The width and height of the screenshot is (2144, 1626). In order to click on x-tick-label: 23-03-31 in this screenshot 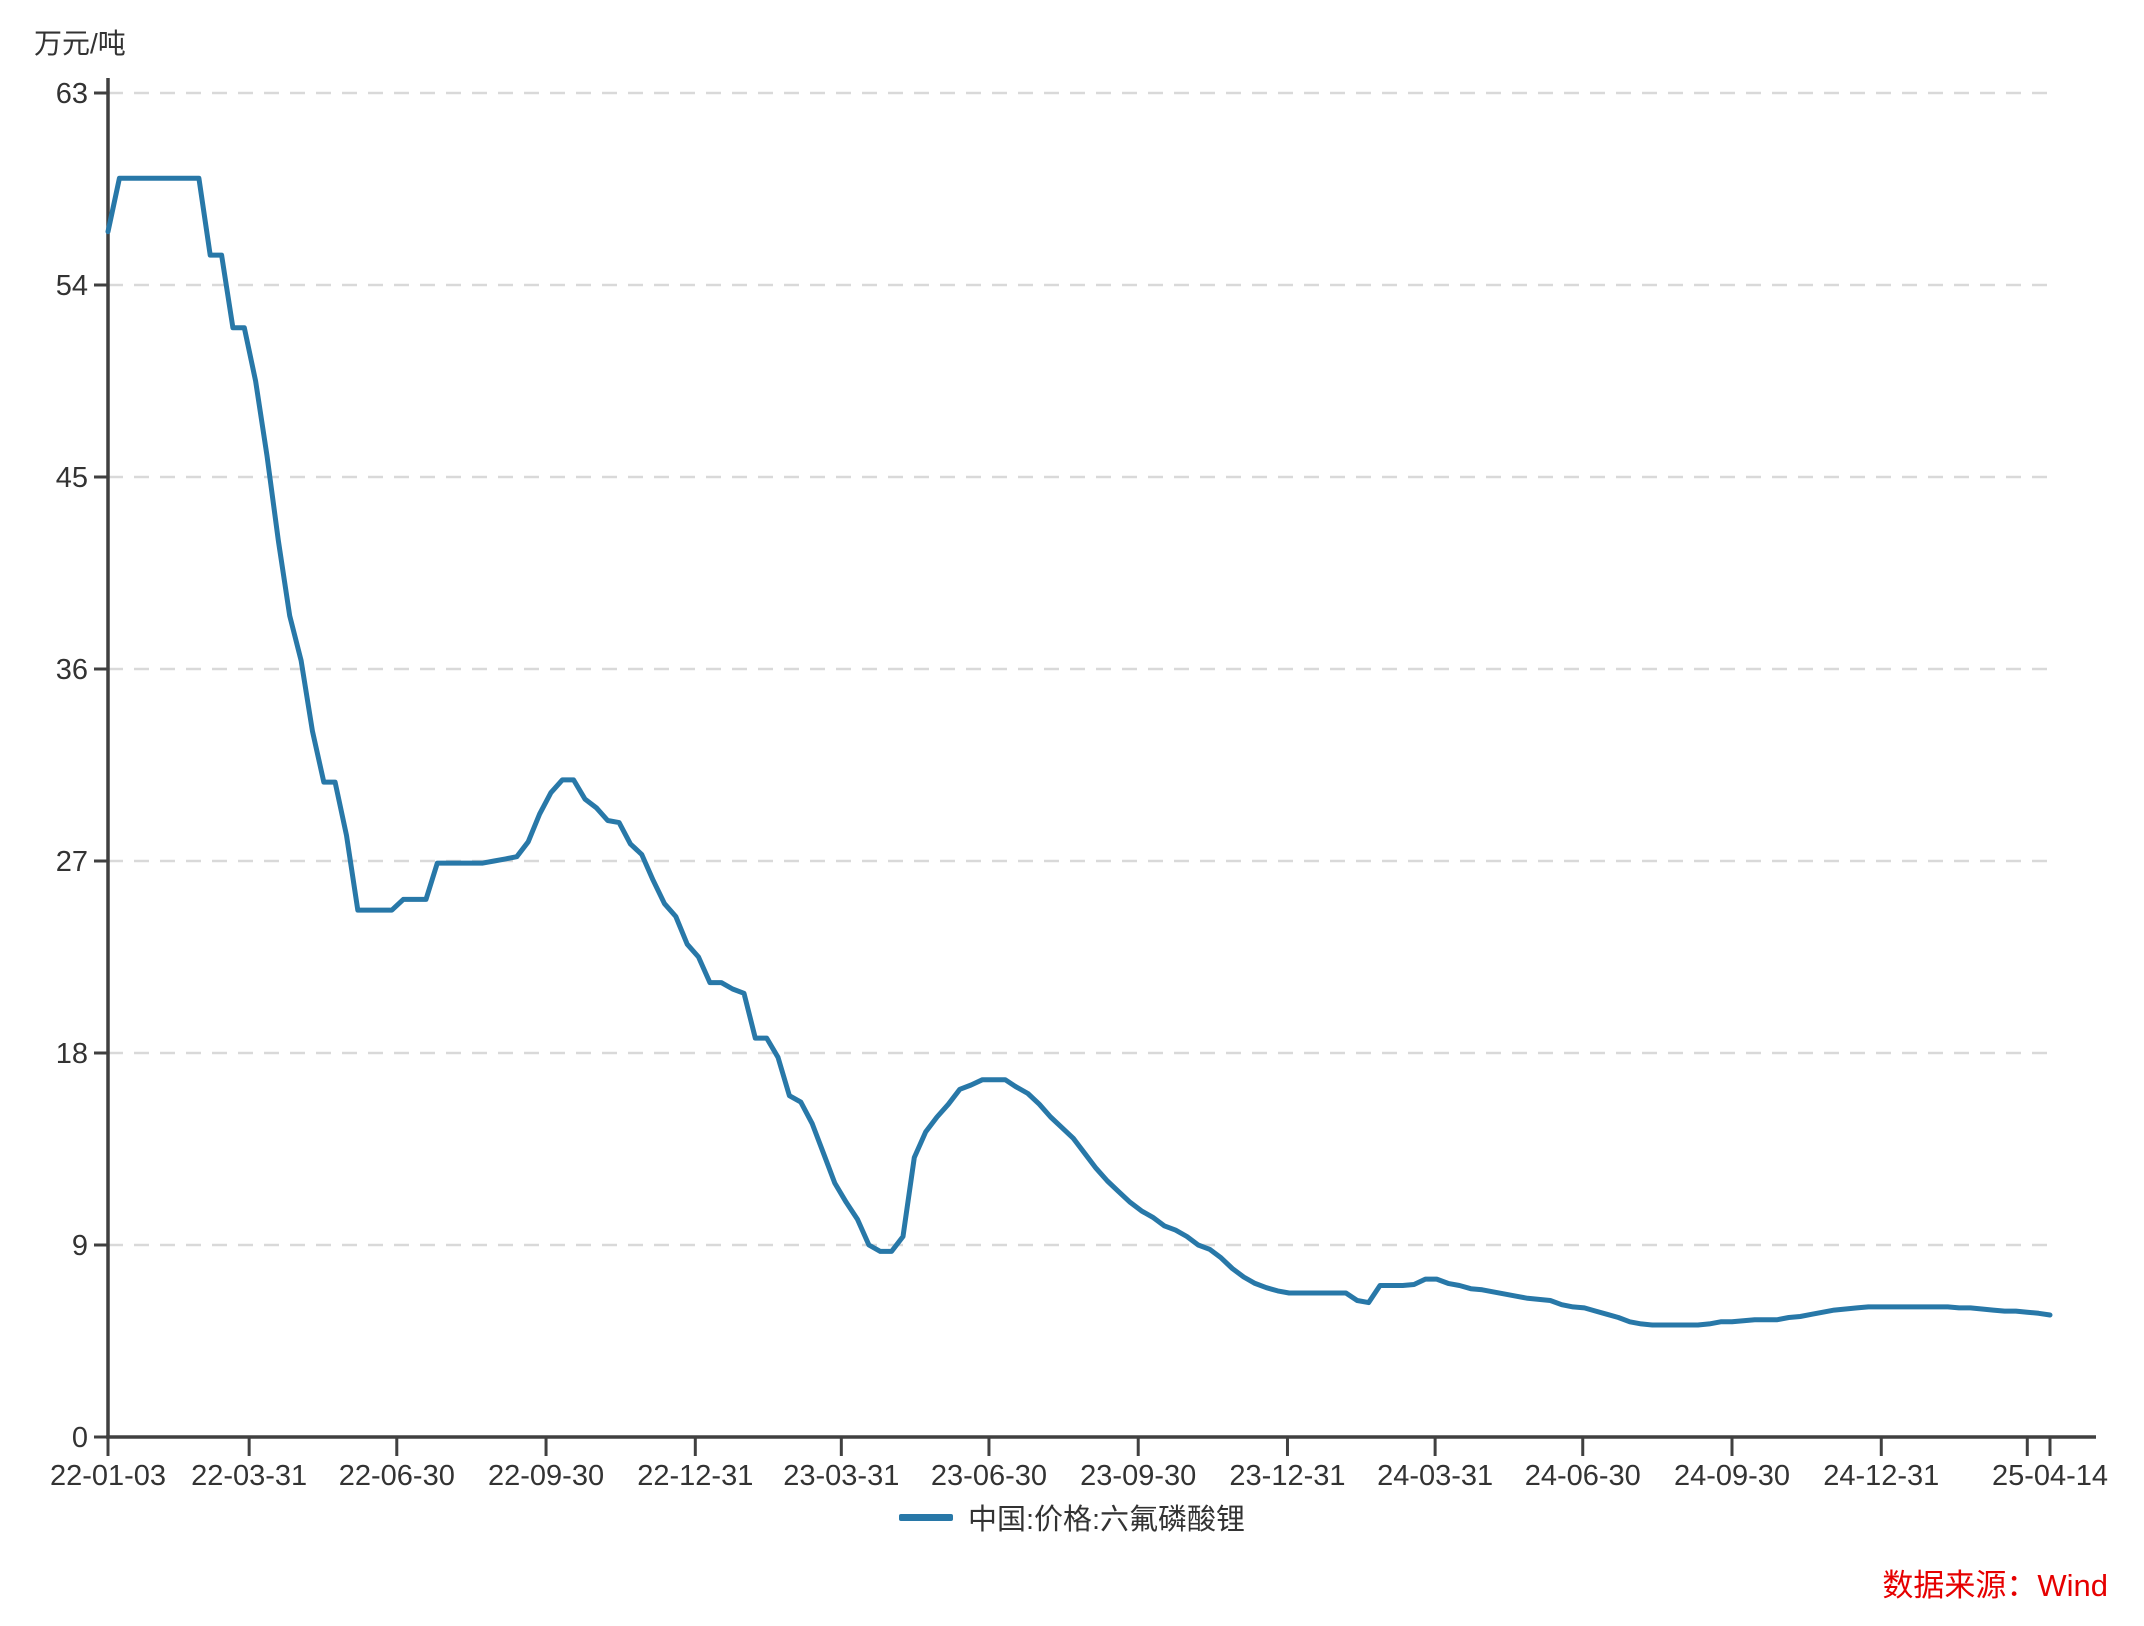, I will do `click(841, 1476)`.